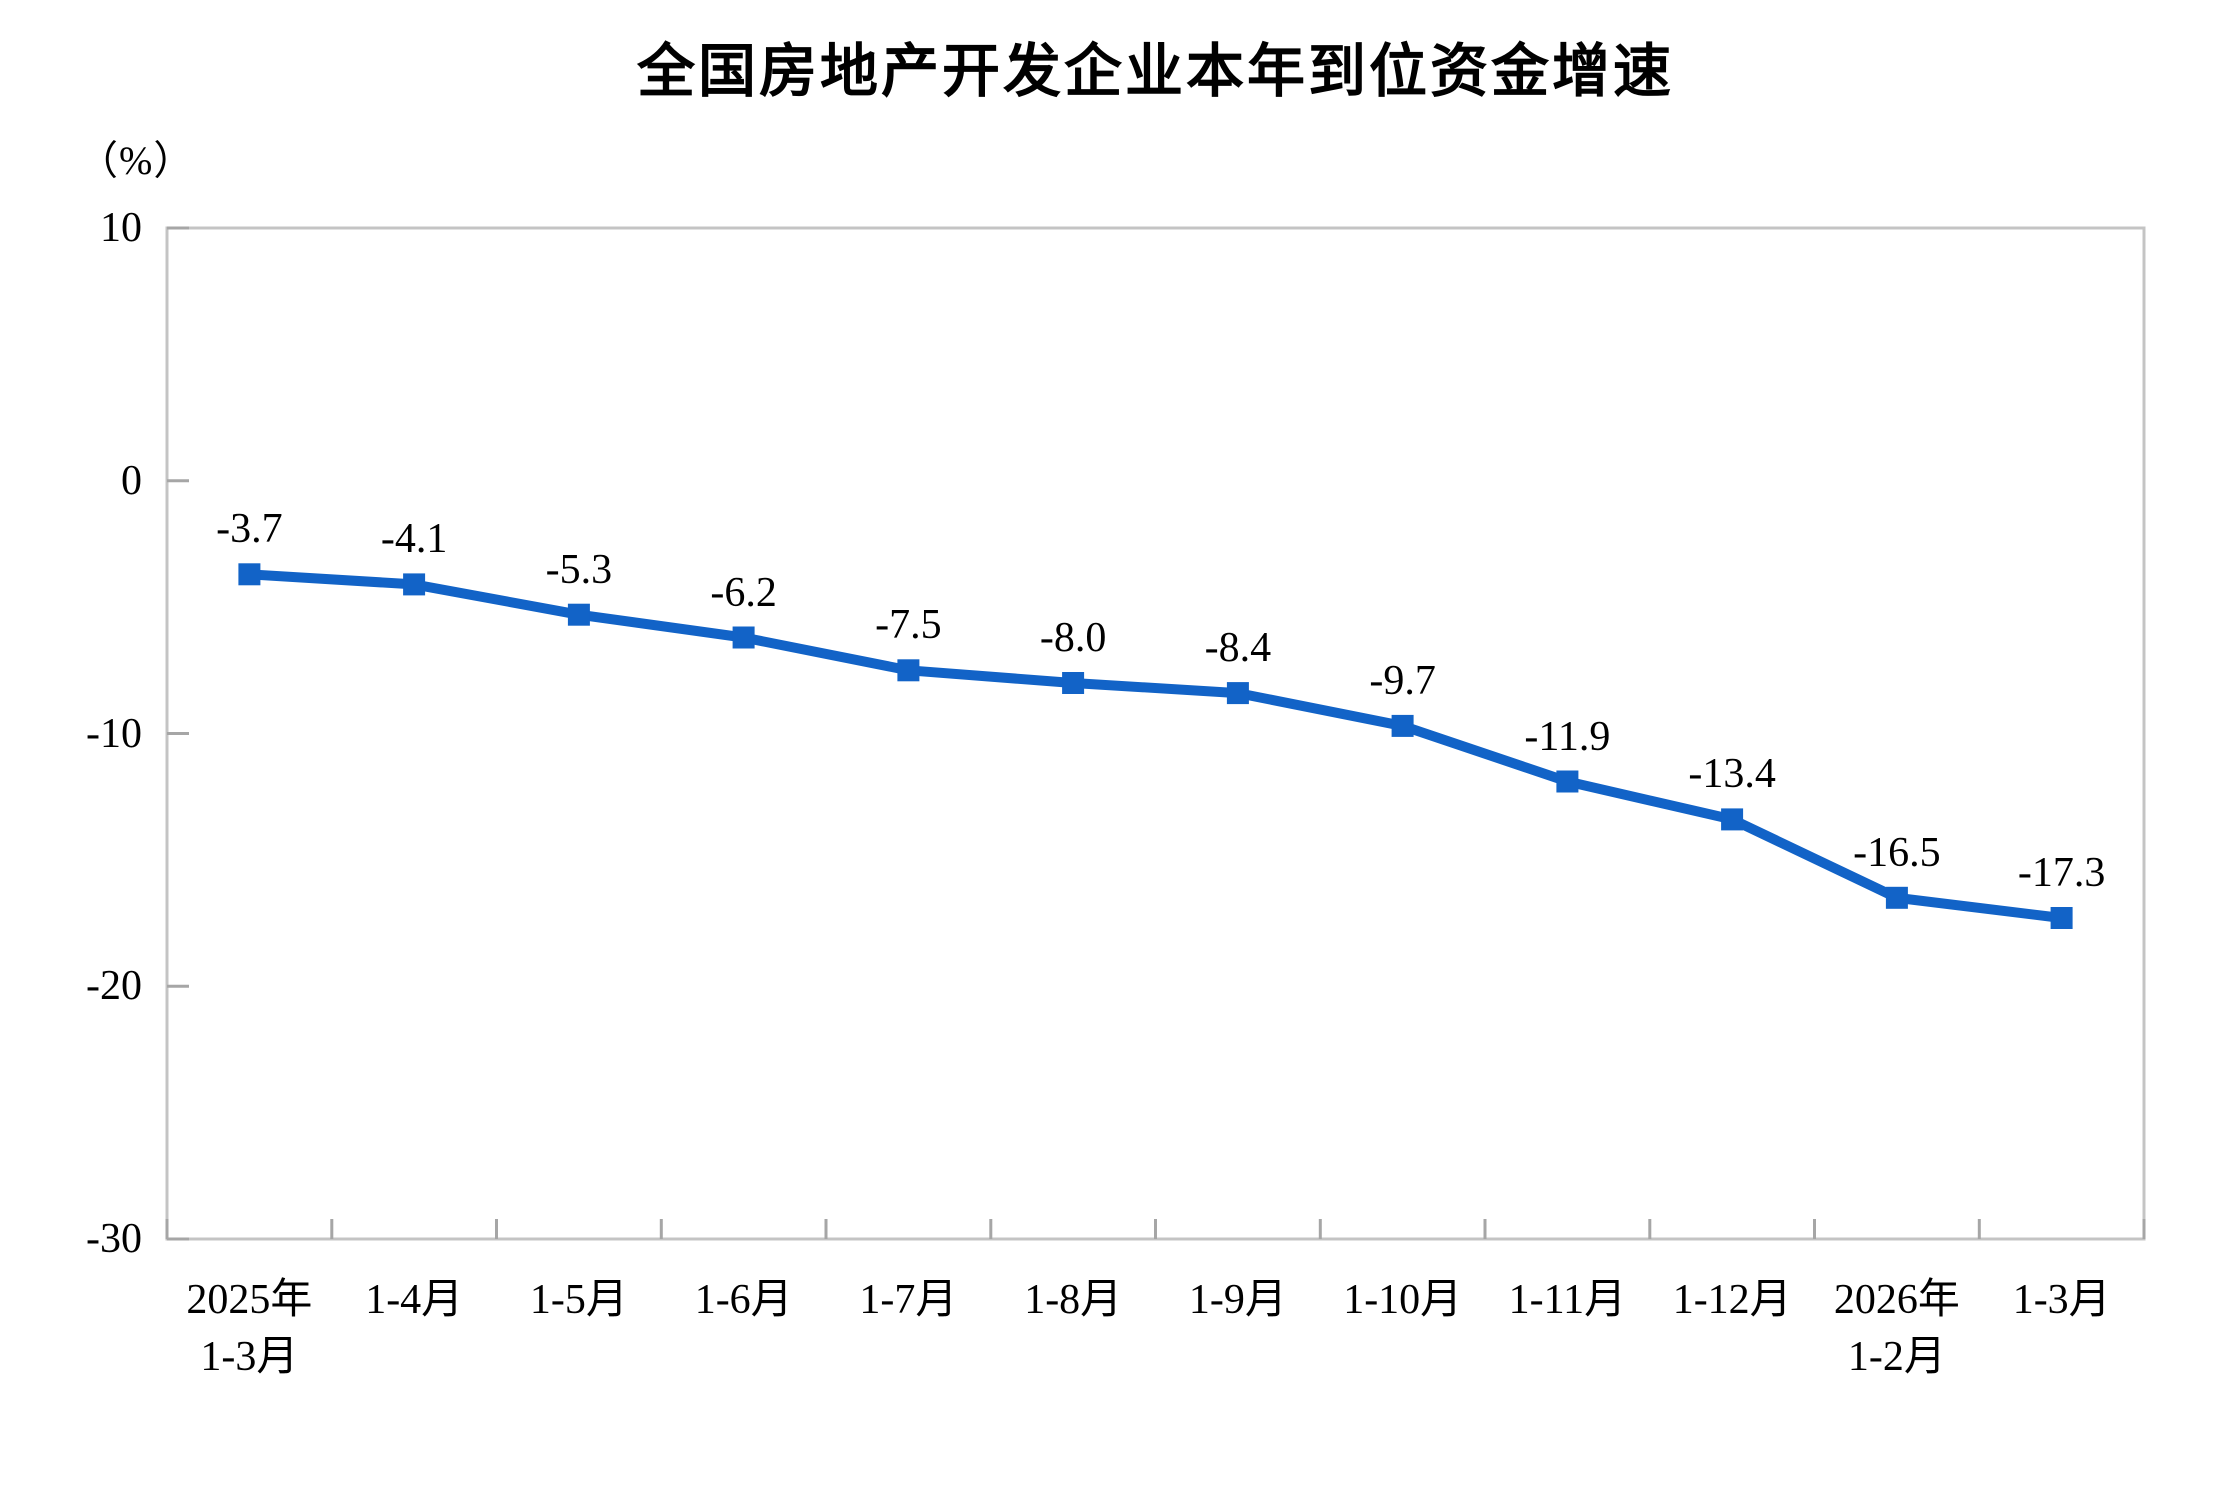 This screenshot has height=1492, width=2216. Describe the element at coordinates (1402, 680) in the screenshot. I see `data-point-label: -9.7` at that location.